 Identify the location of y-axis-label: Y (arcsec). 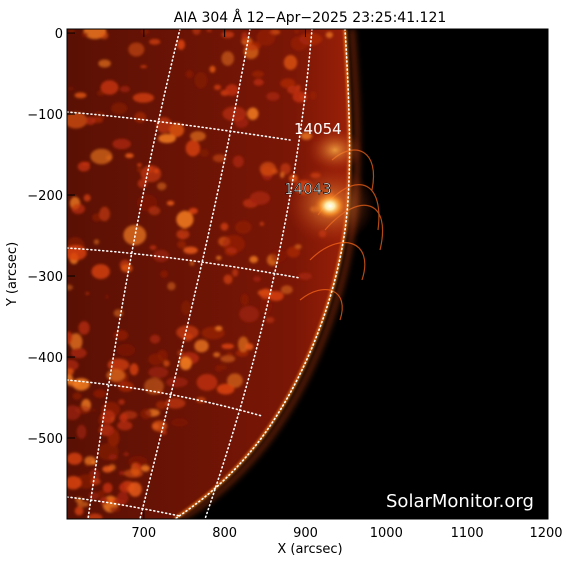
(12, 274).